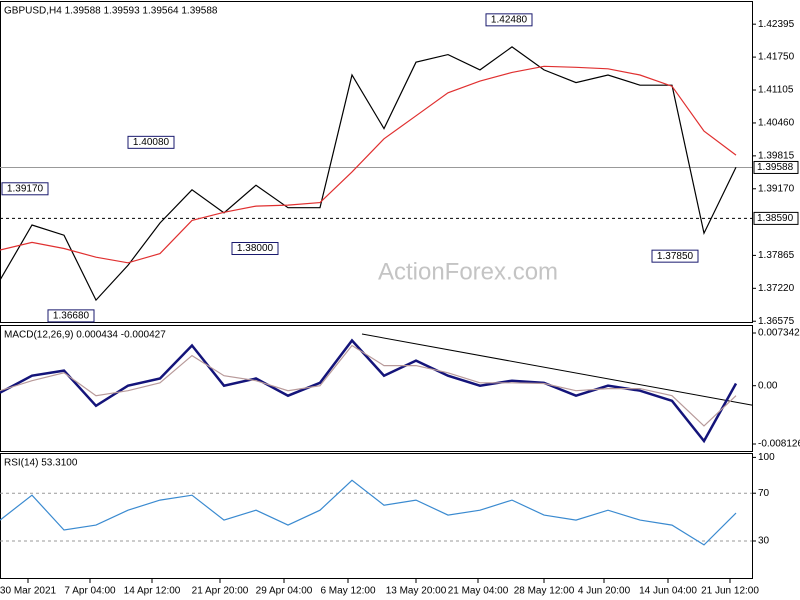 This screenshot has height=600, width=800. I want to click on y-tick-label: 1.41750, so click(776, 57).